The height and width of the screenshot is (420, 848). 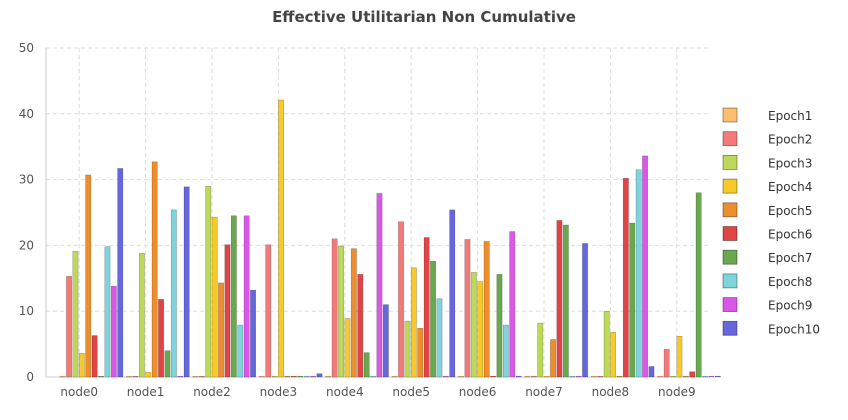 What do you see at coordinates (660, 376) in the screenshot?
I see `bar-epoch1-node9` at bounding box center [660, 376].